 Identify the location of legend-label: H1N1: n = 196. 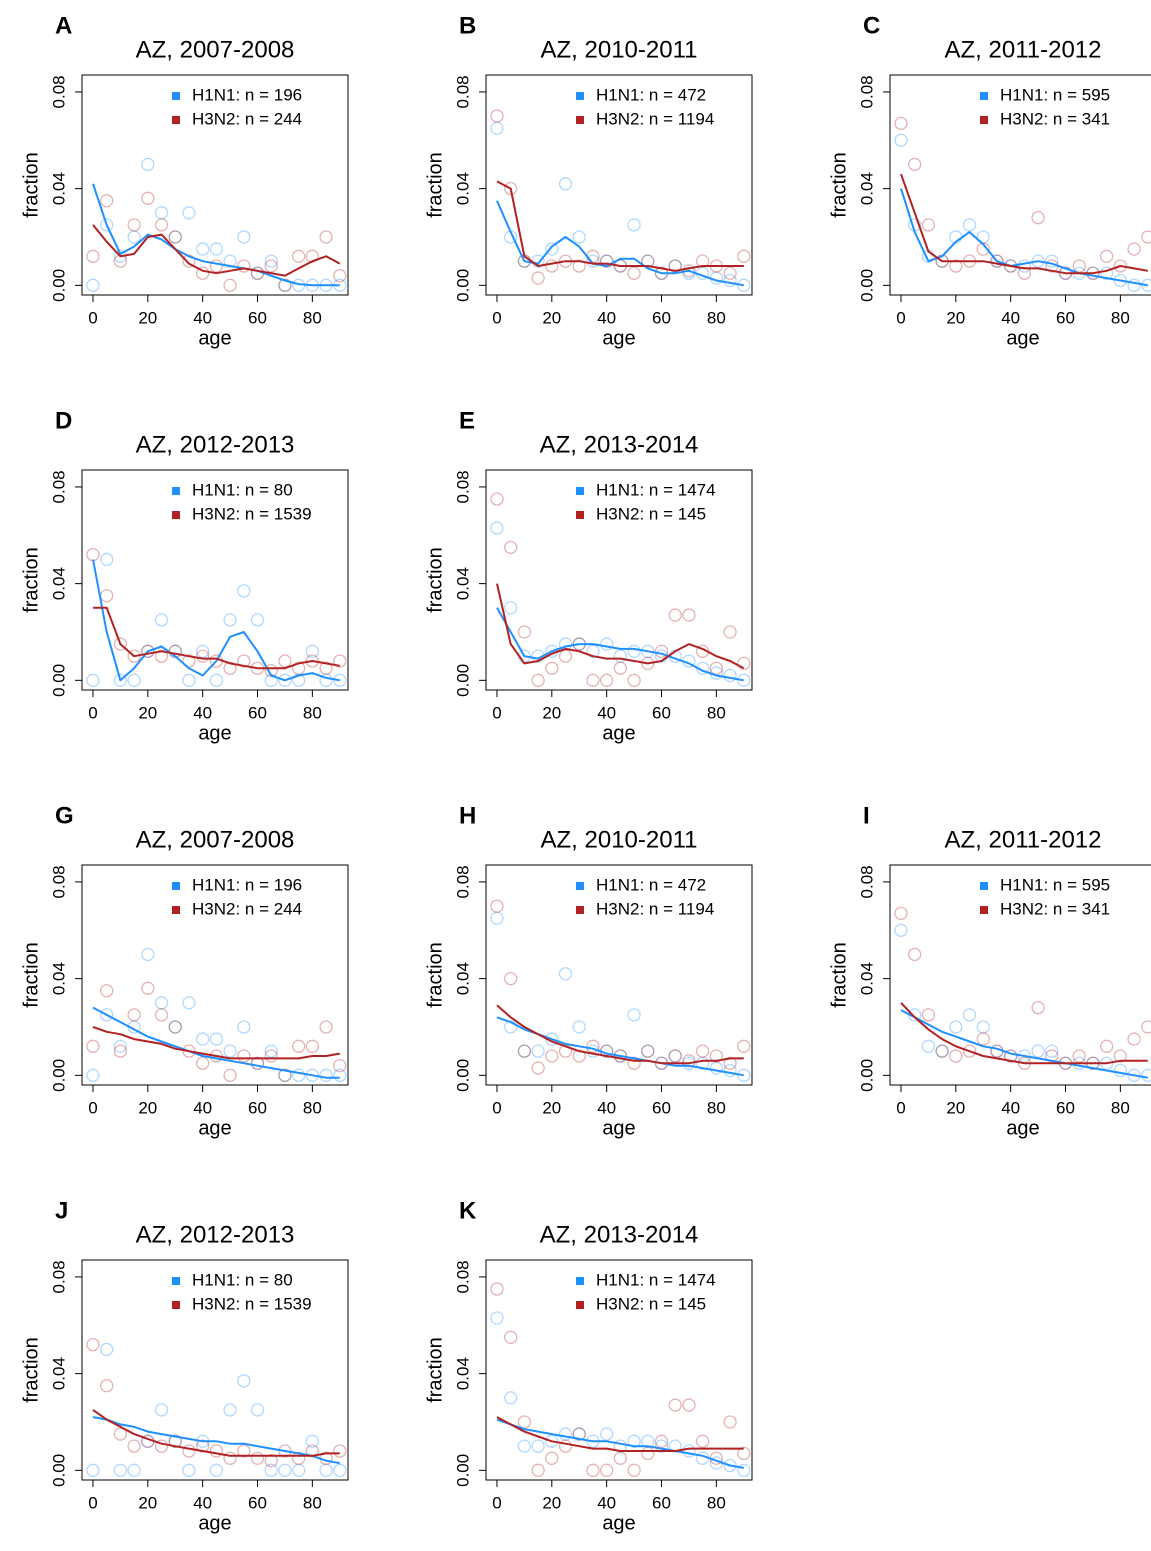
(247, 94).